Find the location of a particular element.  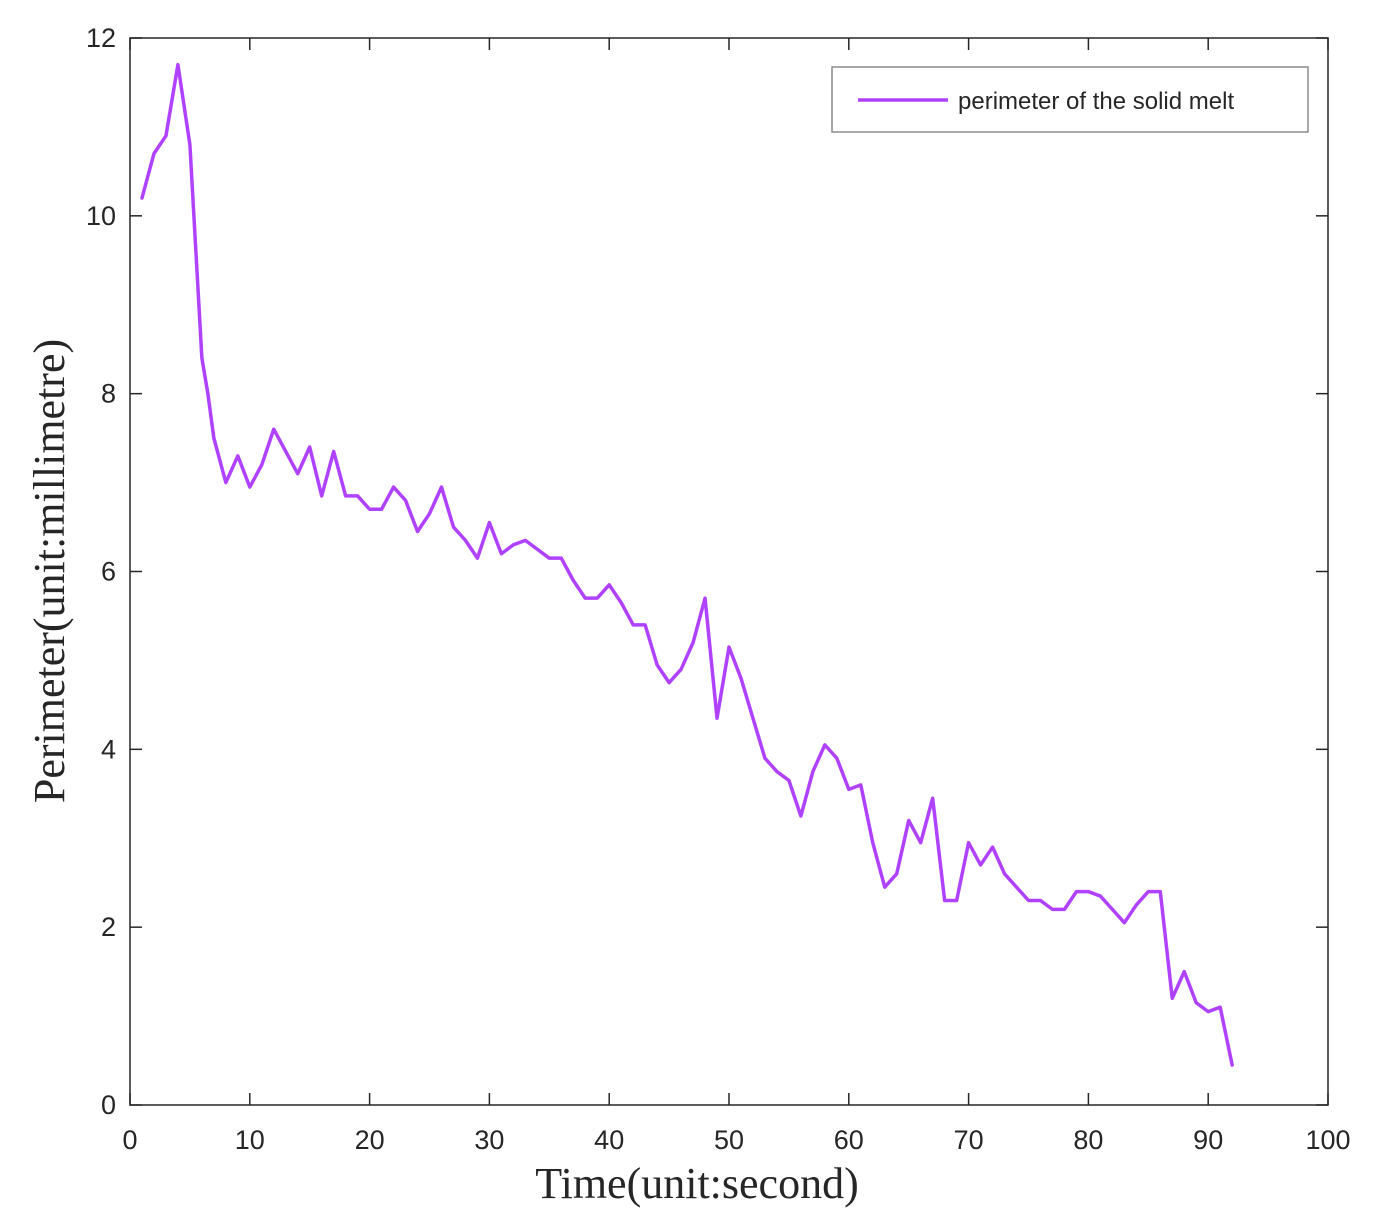

y-tick-label: 8 is located at coordinates (108, 394).